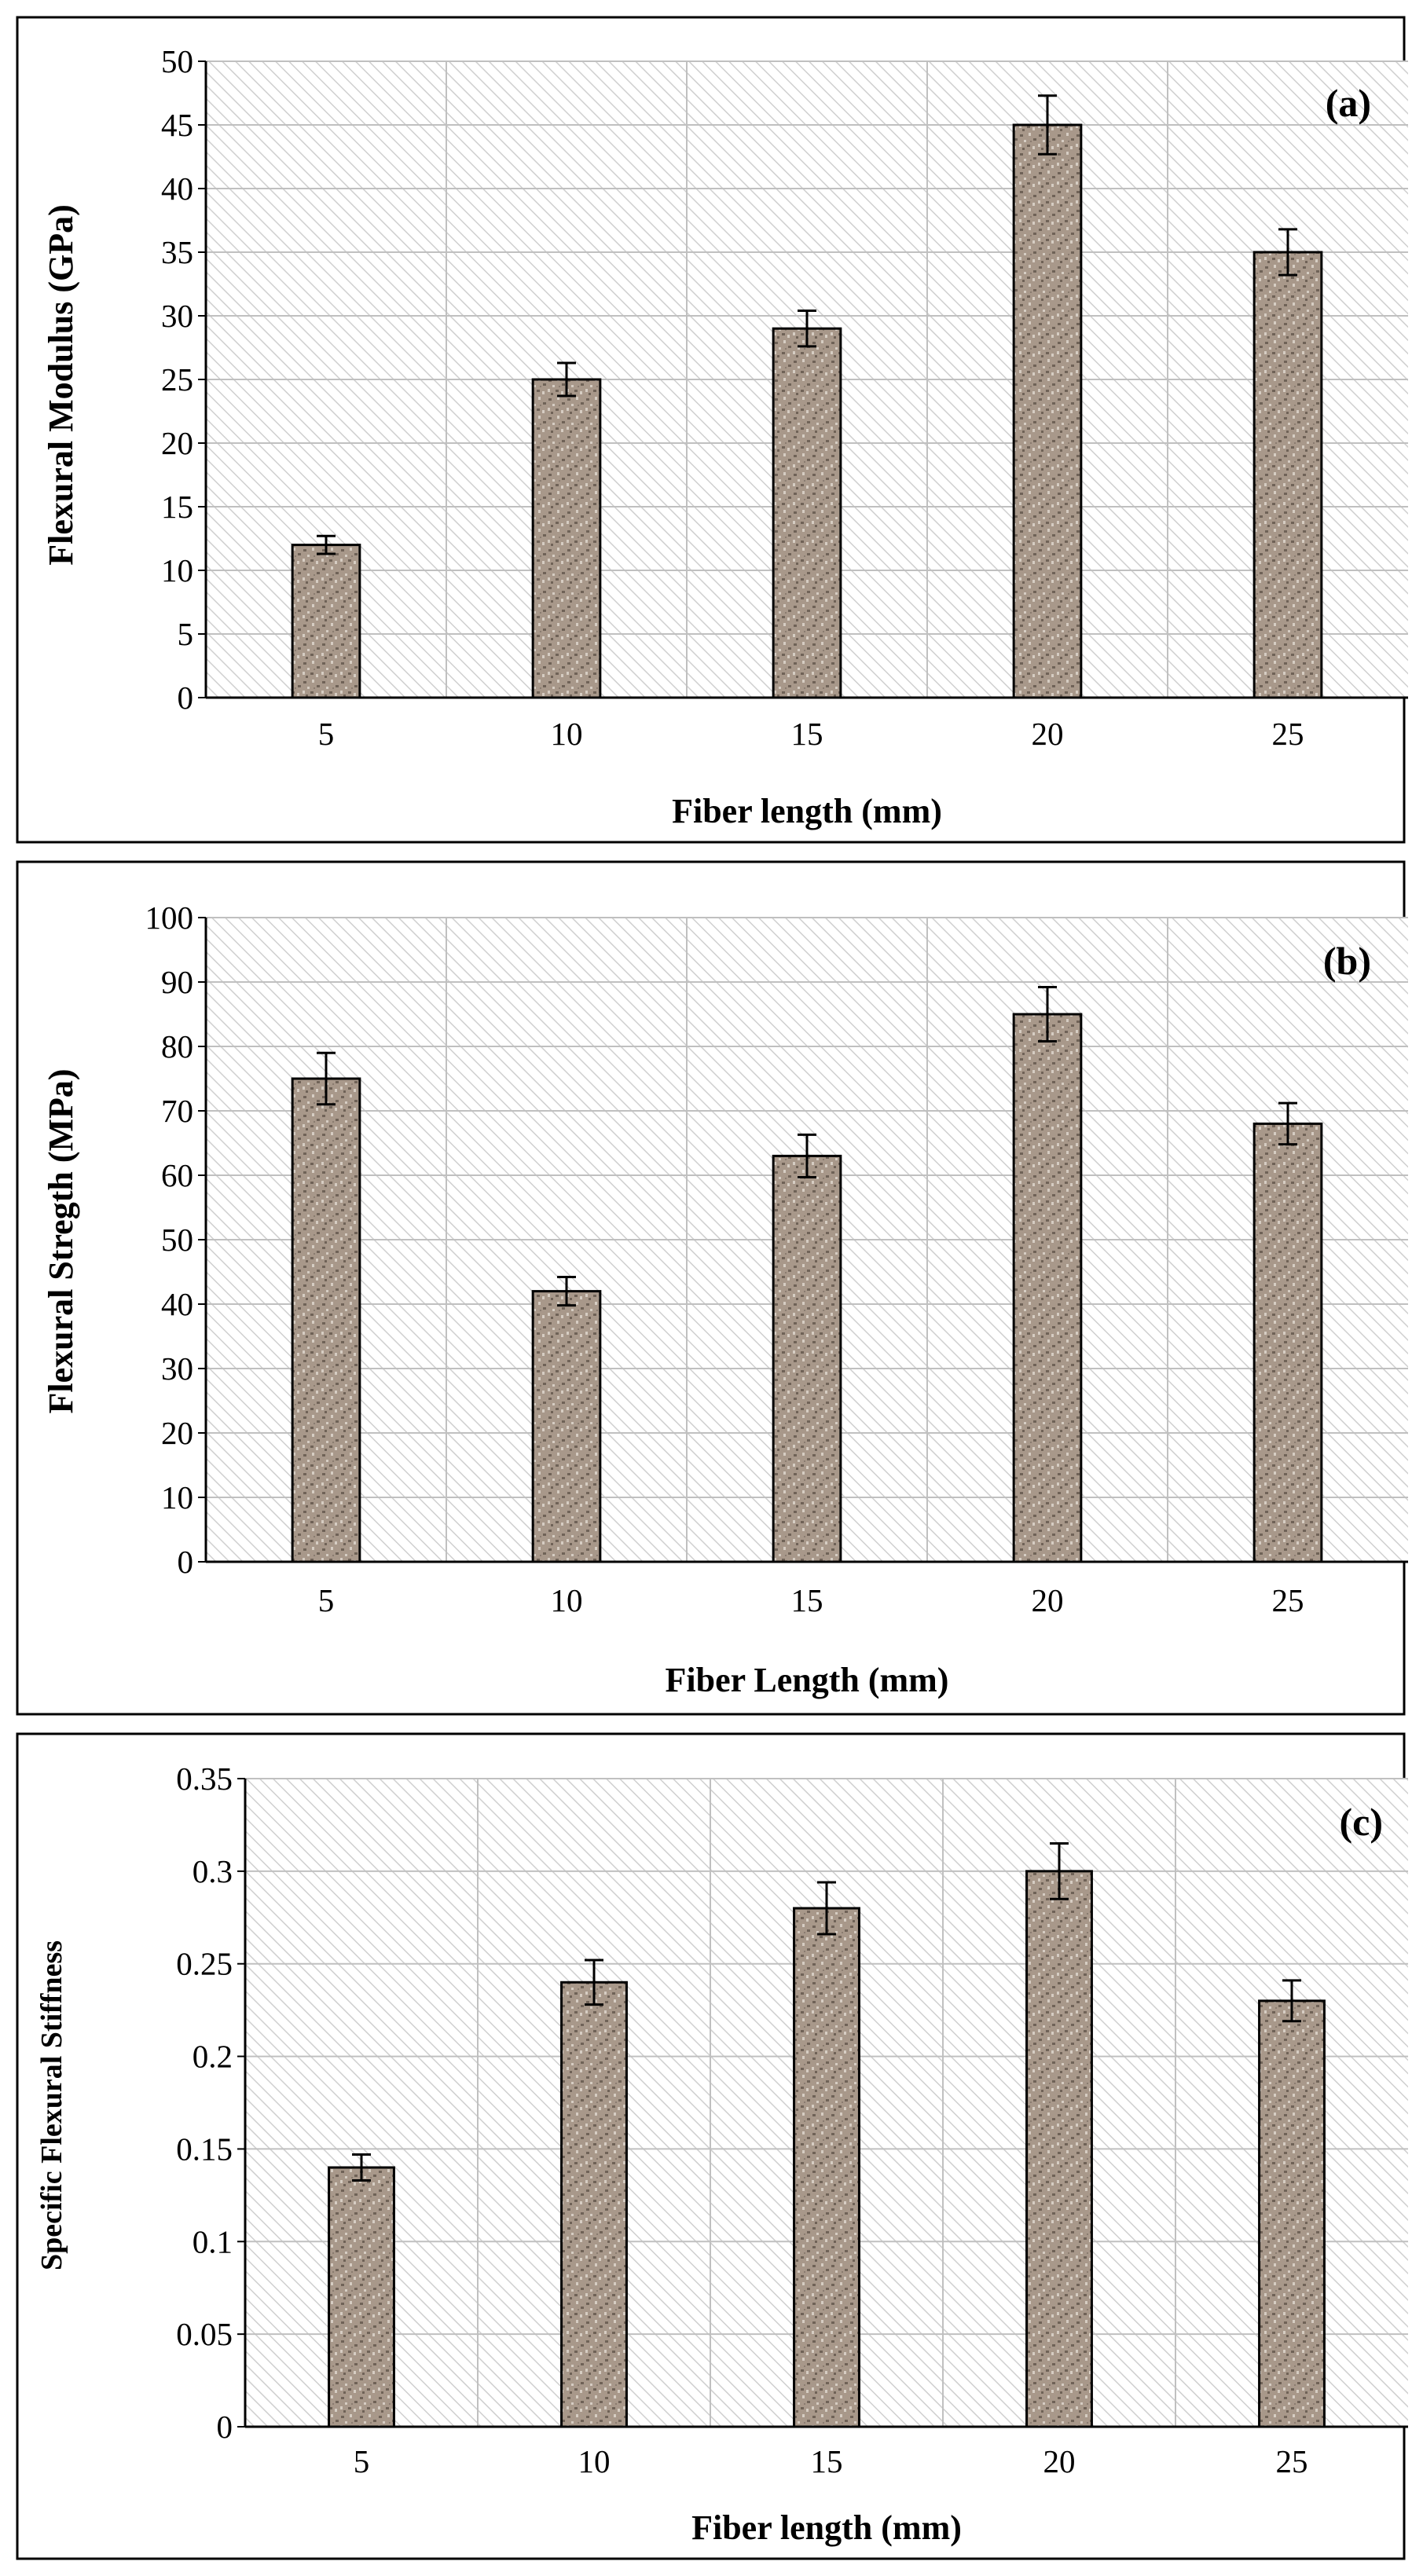  I want to click on y-tick-label: 0.2, so click(213, 2057).